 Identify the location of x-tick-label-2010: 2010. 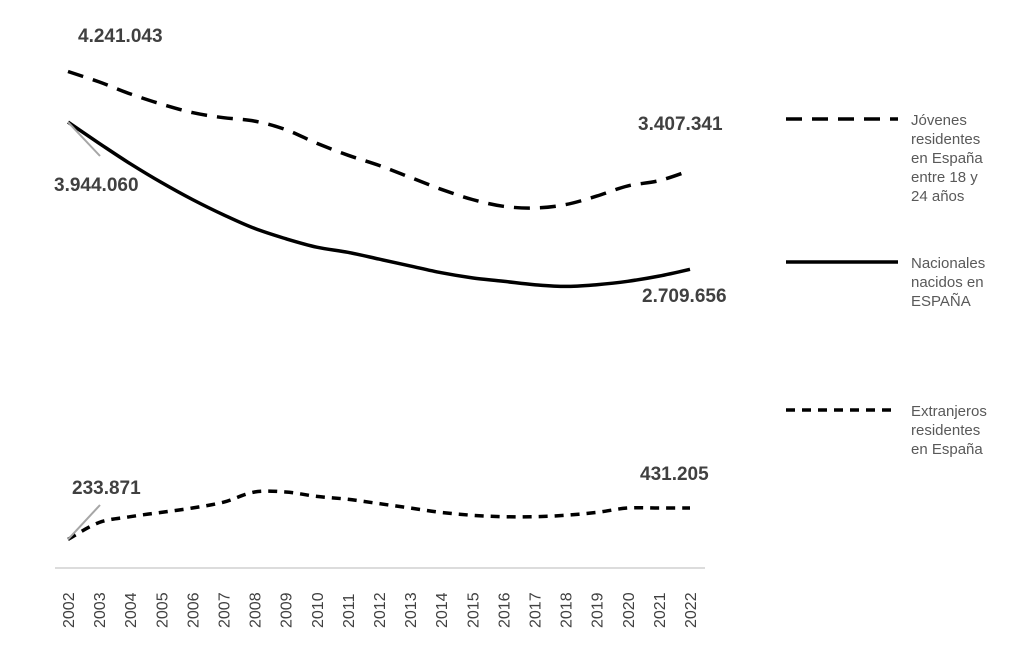
(318, 610).